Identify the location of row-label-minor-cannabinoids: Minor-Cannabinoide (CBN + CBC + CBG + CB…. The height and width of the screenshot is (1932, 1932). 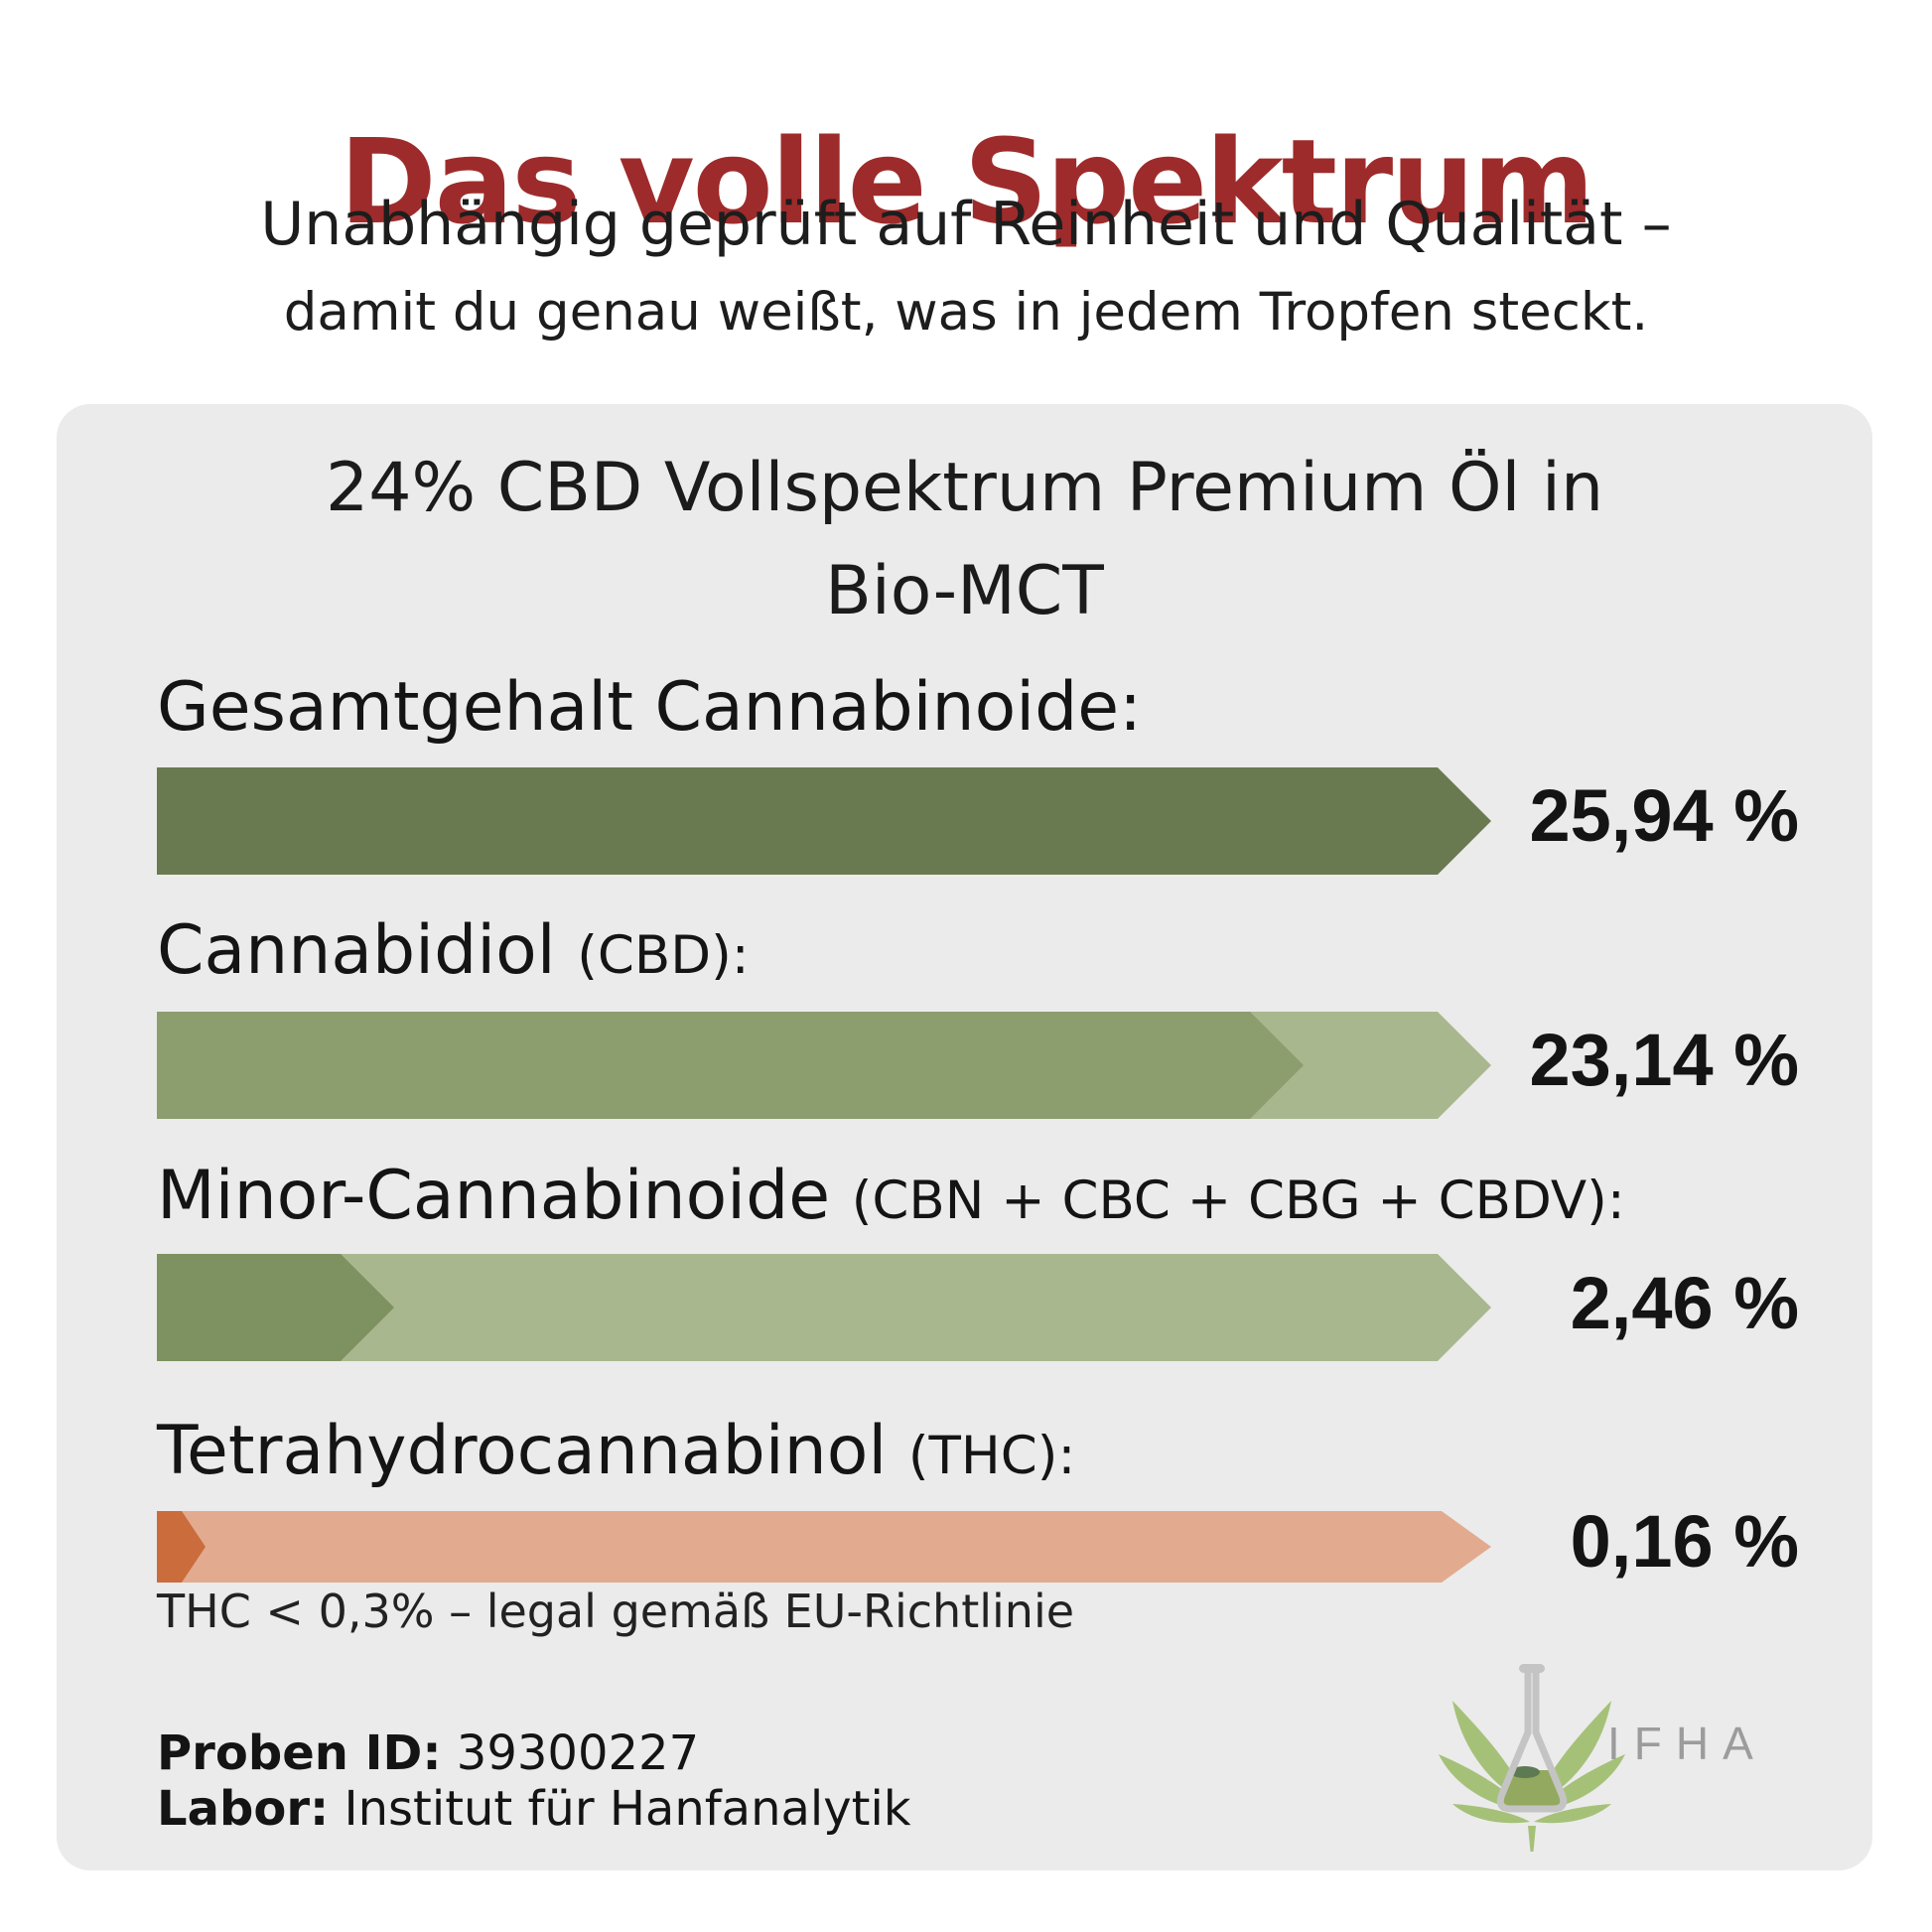
(891, 1196).